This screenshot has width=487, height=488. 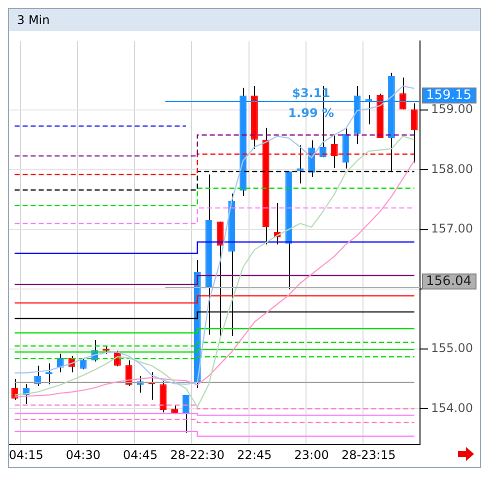 I want to click on y-tick-label: 155.00, so click(x=452, y=348).